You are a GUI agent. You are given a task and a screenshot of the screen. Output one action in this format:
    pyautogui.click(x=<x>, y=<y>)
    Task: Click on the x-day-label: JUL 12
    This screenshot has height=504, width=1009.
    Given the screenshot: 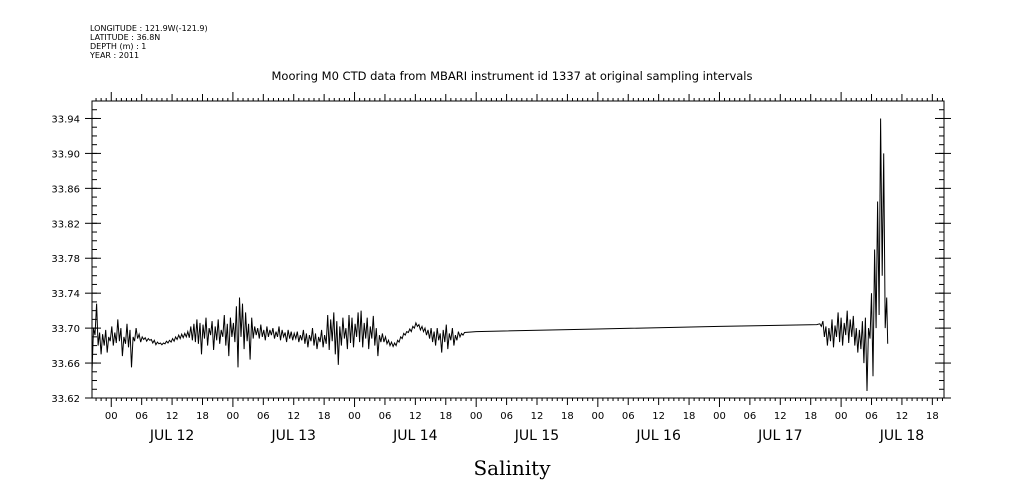 What is the action you would take?
    pyautogui.click(x=171, y=436)
    